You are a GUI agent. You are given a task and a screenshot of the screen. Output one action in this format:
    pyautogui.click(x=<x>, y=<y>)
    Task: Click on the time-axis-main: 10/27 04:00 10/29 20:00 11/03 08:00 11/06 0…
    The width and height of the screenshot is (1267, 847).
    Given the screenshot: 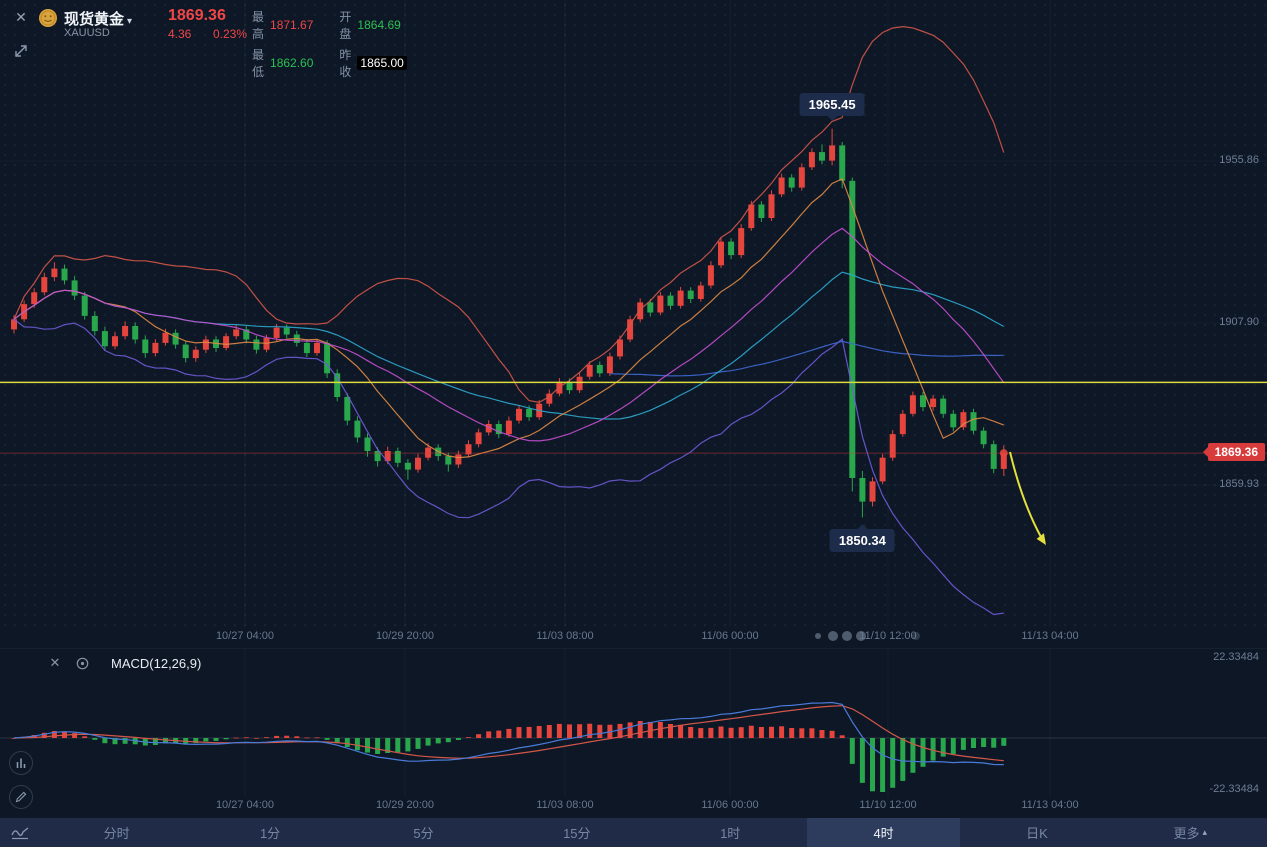 What is the action you would take?
    pyautogui.click(x=633, y=639)
    